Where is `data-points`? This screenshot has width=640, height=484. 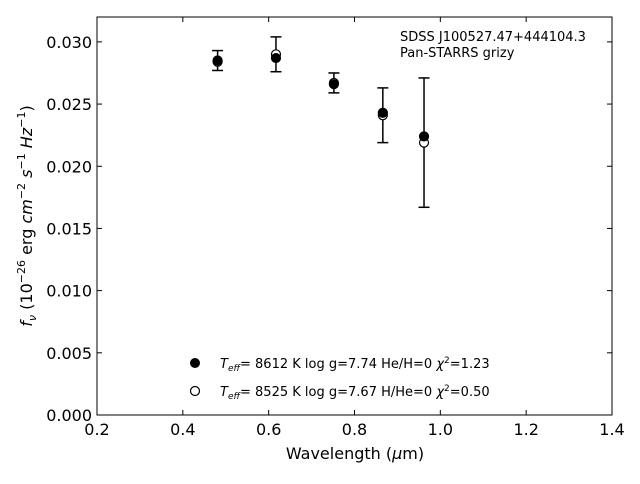 data-points is located at coordinates (321, 98).